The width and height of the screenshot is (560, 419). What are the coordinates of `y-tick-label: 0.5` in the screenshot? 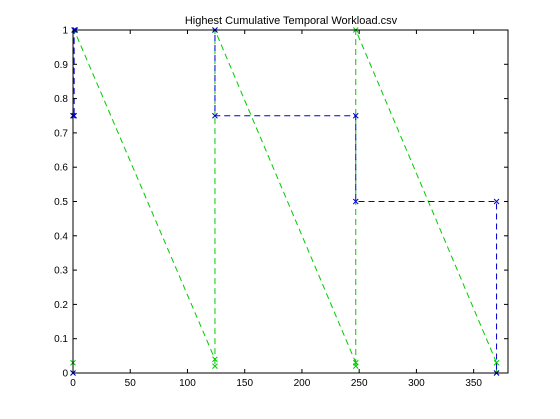 It's located at (61, 202).